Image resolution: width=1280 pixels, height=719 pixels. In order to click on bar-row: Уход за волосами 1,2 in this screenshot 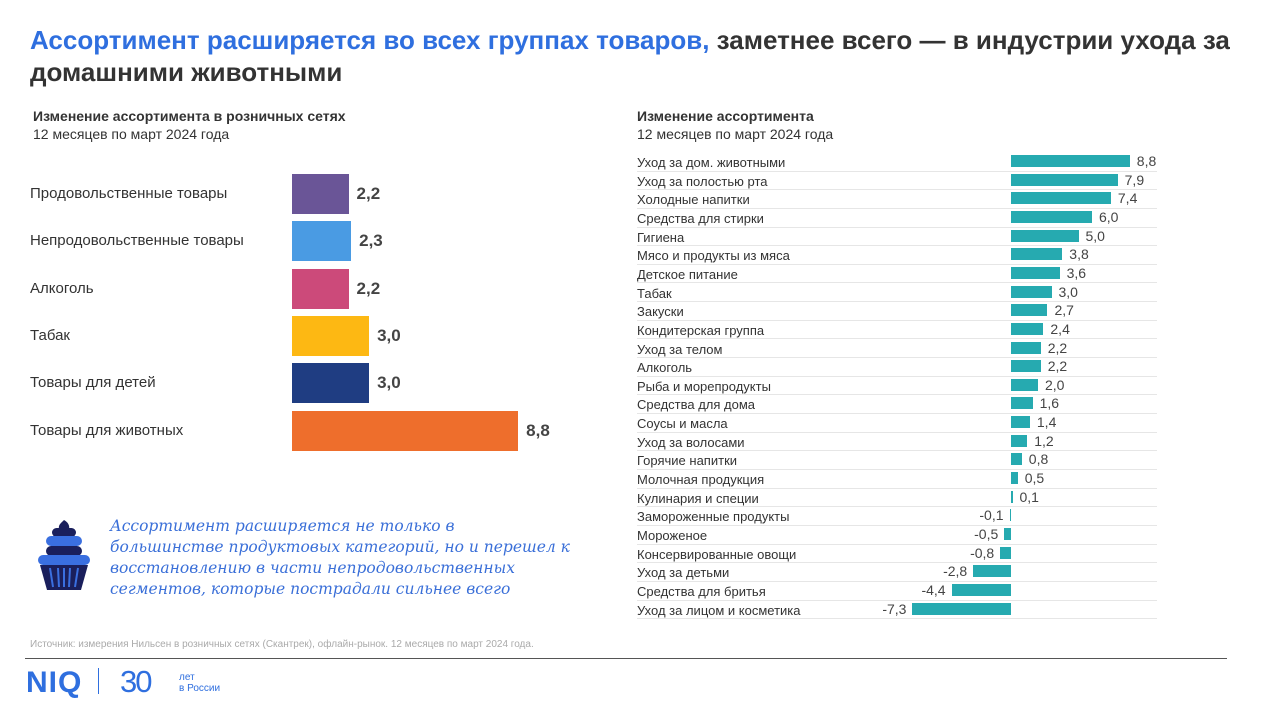, I will do `click(897, 442)`.